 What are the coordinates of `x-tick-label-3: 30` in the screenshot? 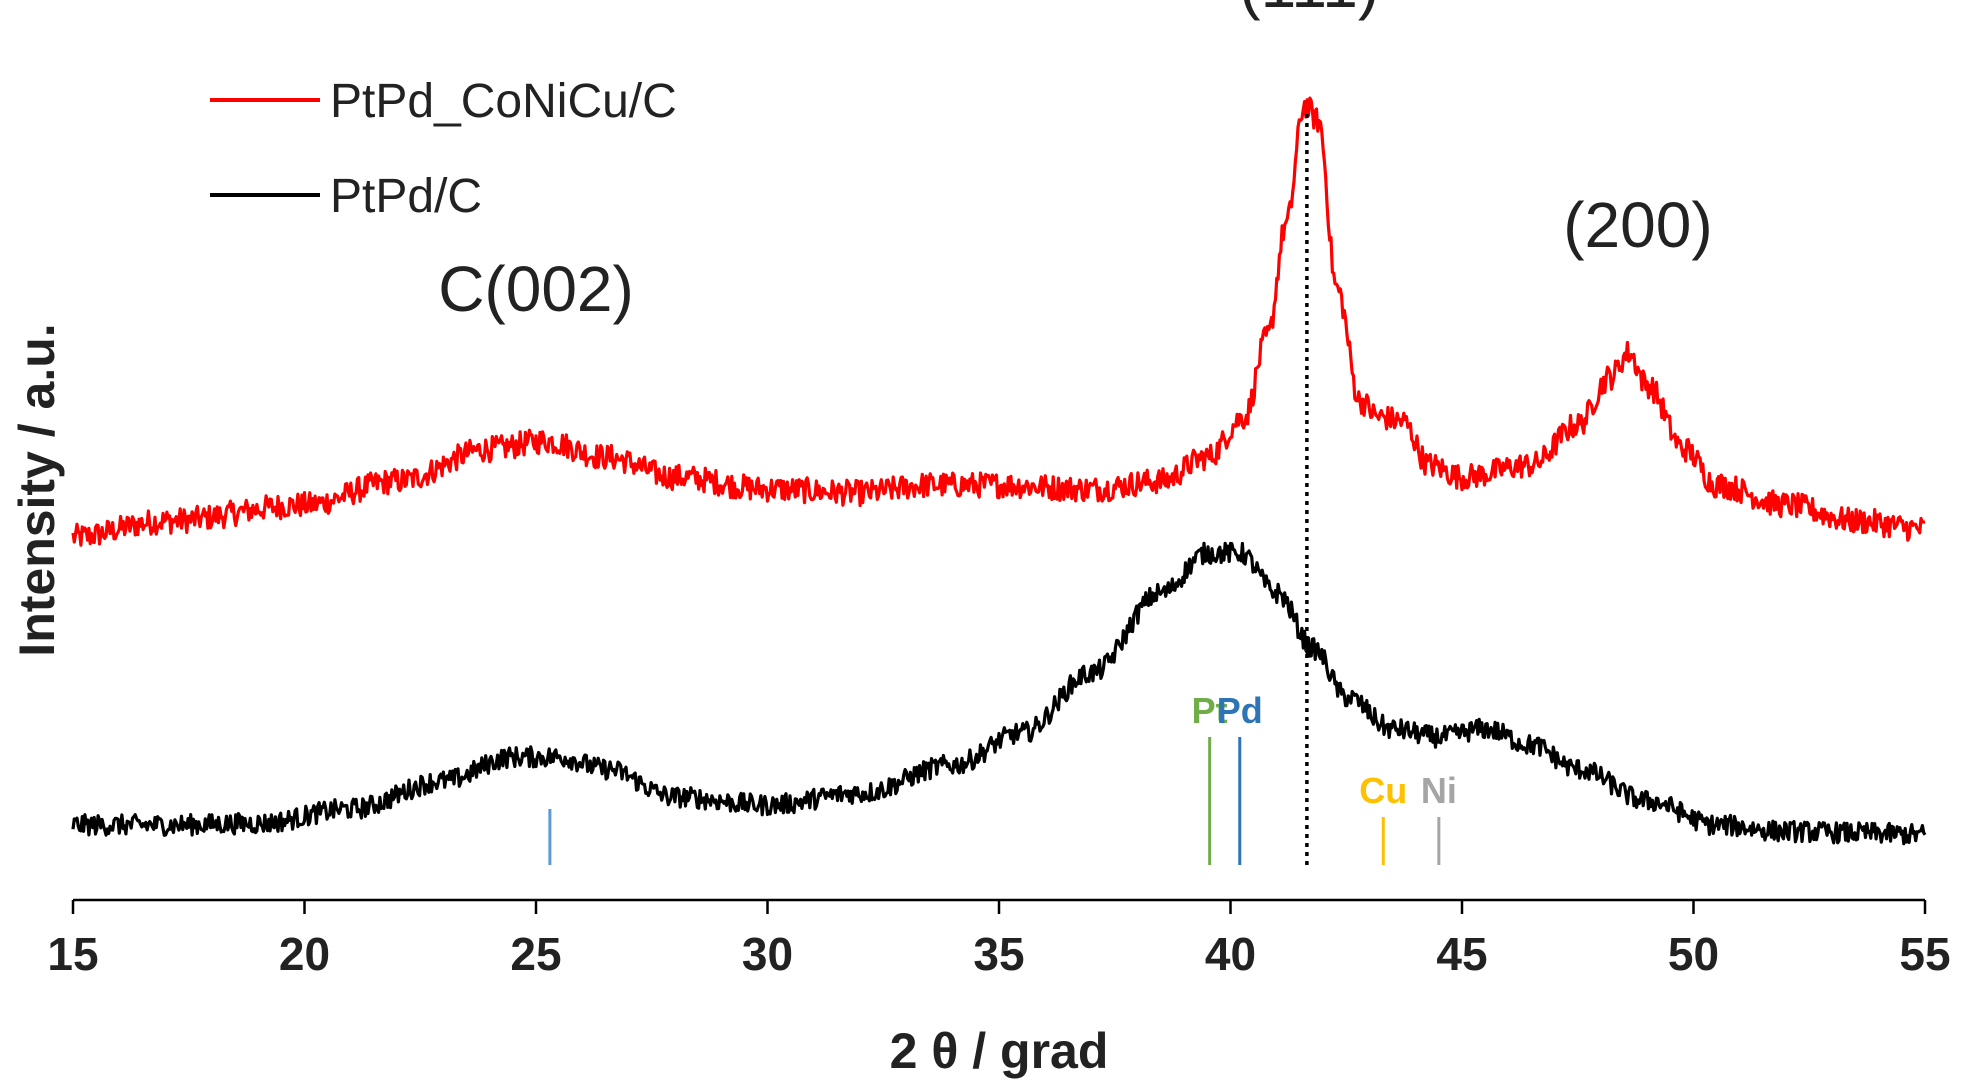 It's located at (767, 954).